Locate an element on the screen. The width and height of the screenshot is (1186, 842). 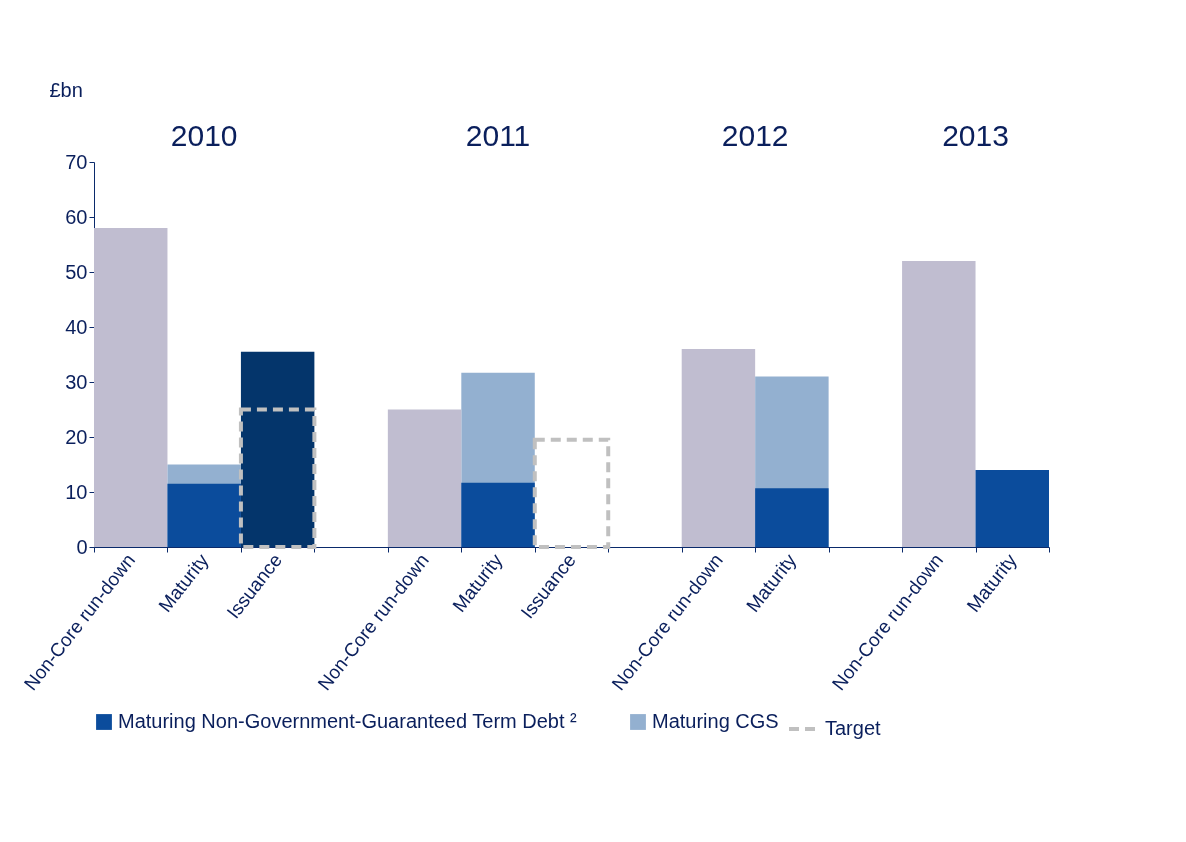
y-tick-label: 10 is located at coordinates (76, 491).